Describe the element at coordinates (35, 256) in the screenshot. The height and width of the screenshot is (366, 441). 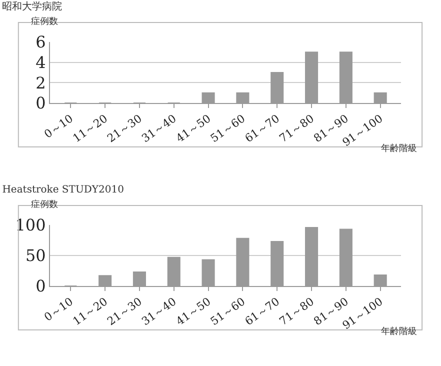
I see `y-tick-label: 50` at that location.